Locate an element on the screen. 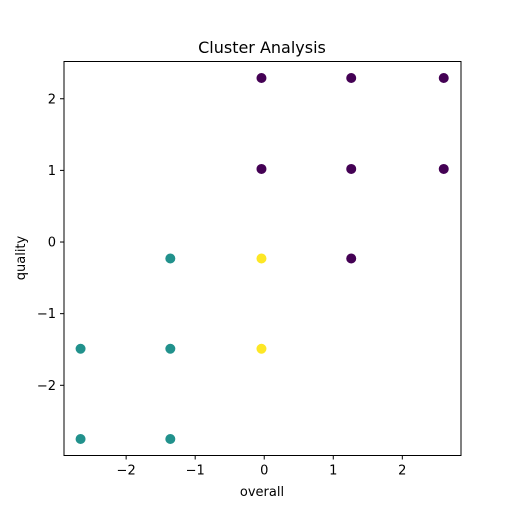 The width and height of the screenshot is (512, 512). y-tick-label: −2 is located at coordinates (46, 386).